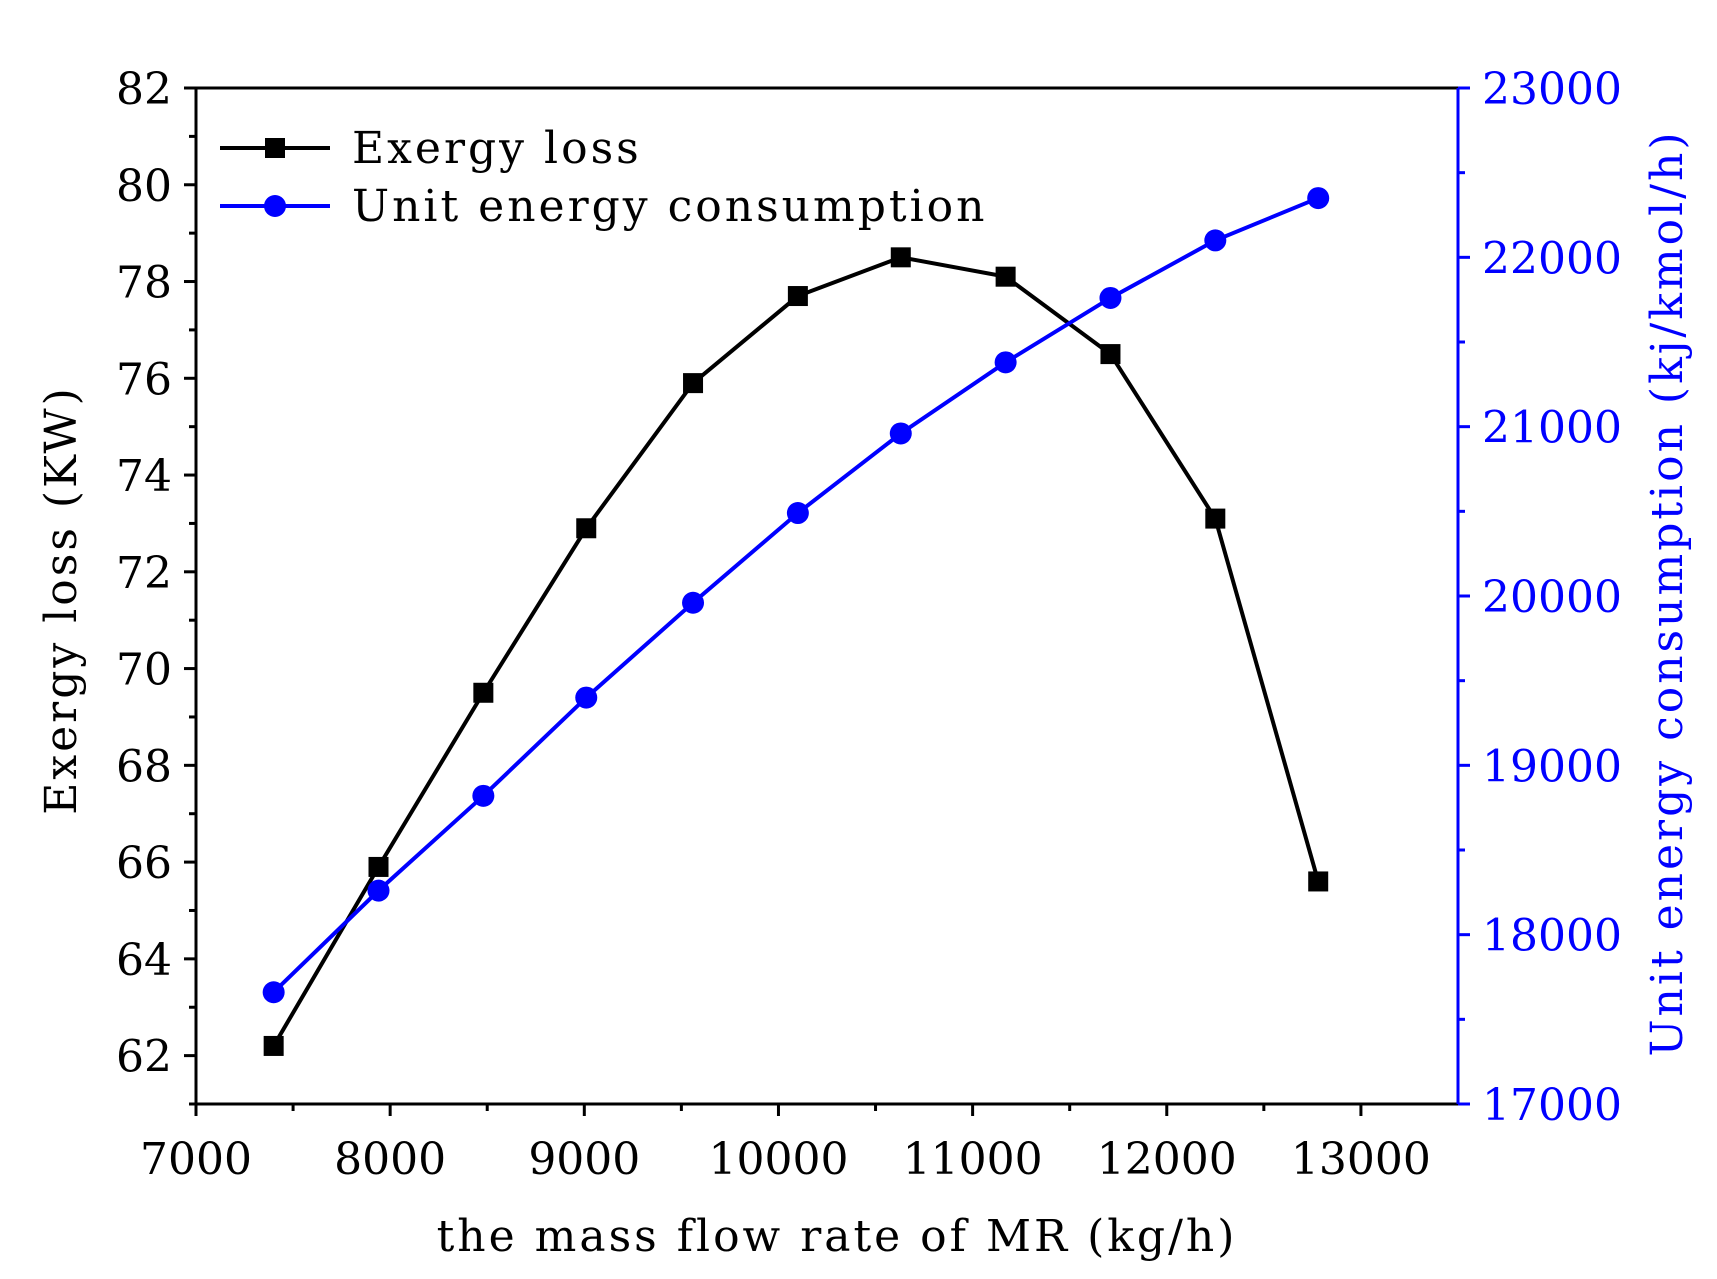  Describe the element at coordinates (144, 670) in the screenshot. I see `y-left-tick-label: 70` at that location.